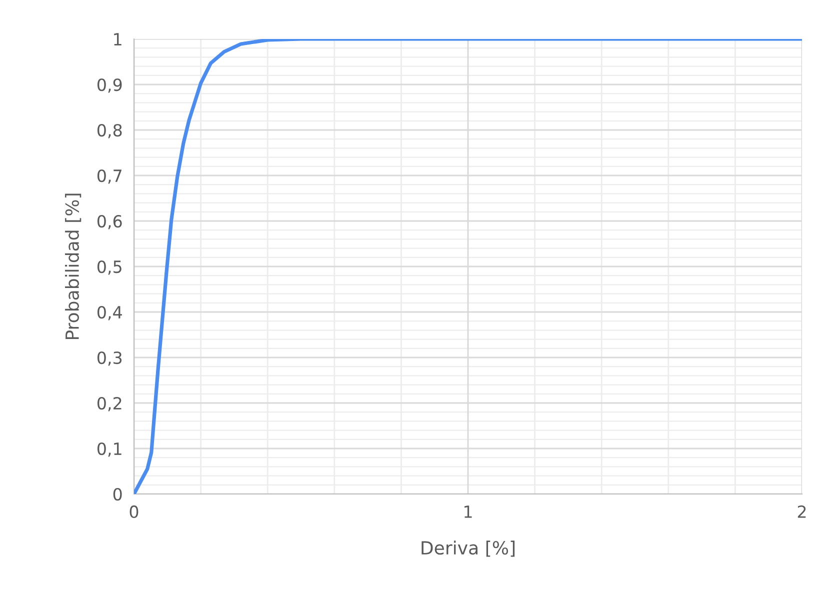 Image resolution: width=829 pixels, height=607 pixels. What do you see at coordinates (117, 494) in the screenshot?
I see `y-tick-label: 0` at bounding box center [117, 494].